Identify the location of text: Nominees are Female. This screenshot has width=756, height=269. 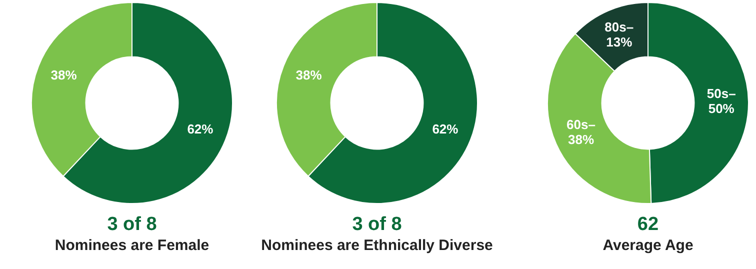
(132, 246).